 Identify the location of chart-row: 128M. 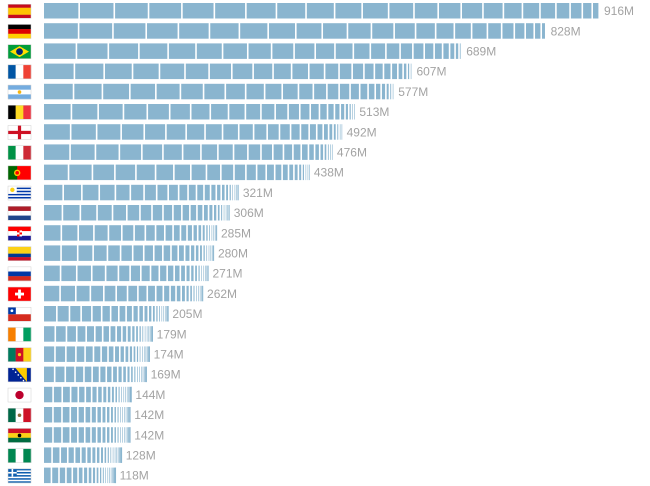
(81, 455).